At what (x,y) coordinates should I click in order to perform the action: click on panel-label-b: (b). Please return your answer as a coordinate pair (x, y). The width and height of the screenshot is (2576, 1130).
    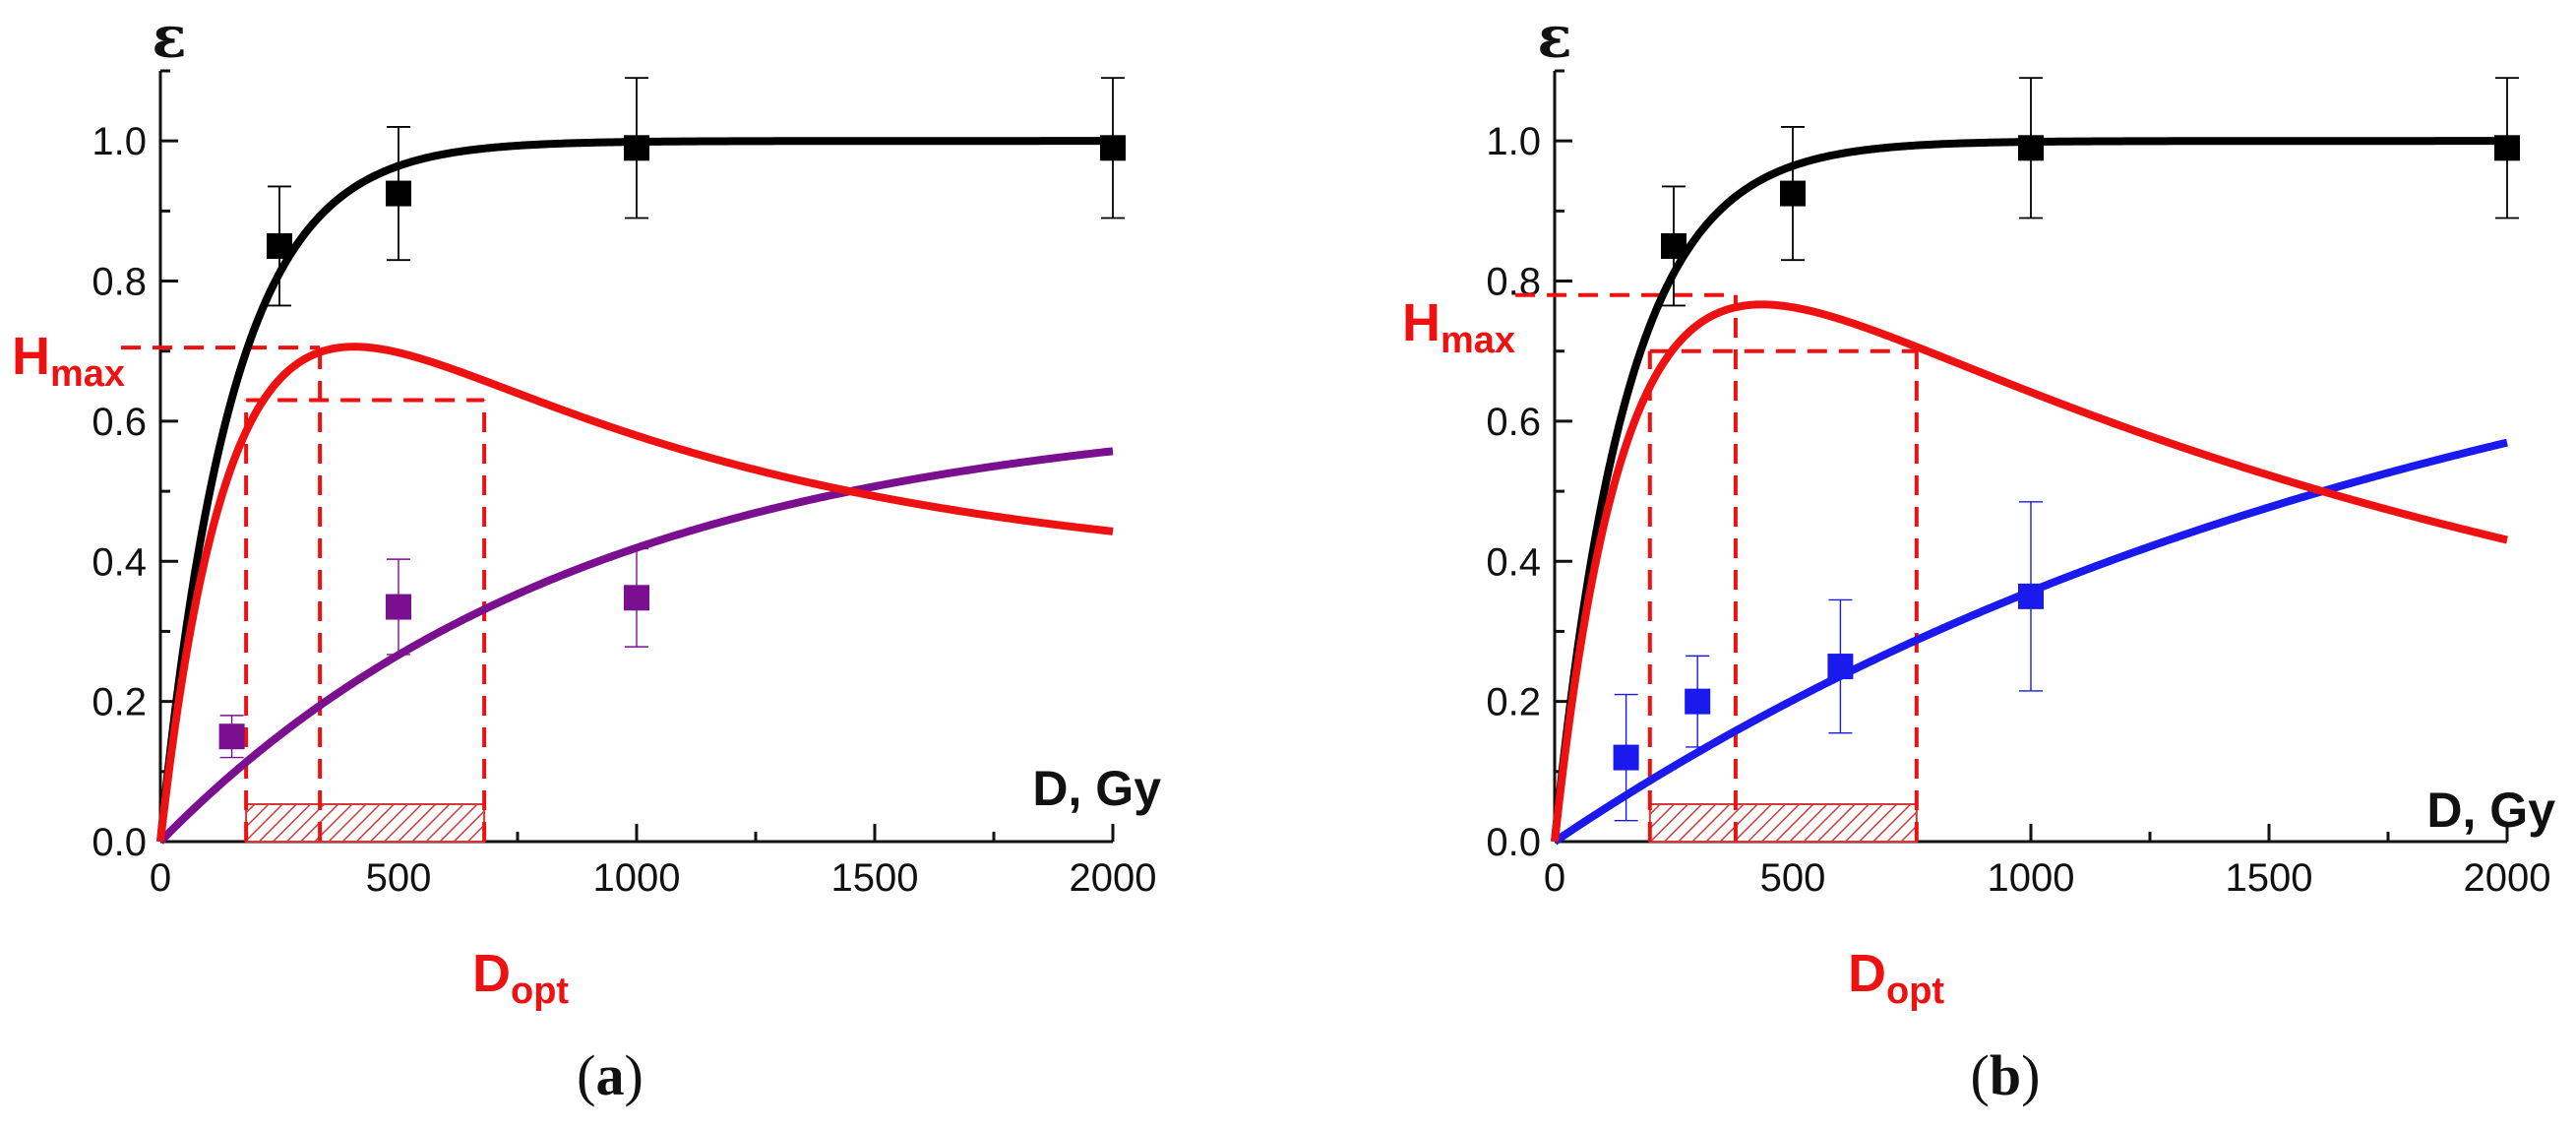
    Looking at the image, I should click on (2006, 1075).